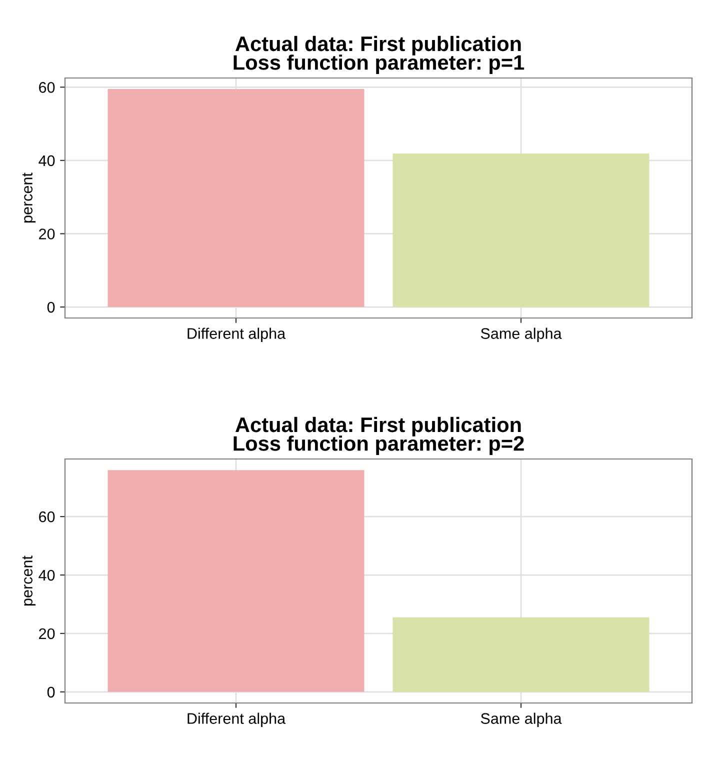  I want to click on chart-title: Actual data: First publication Loss function parameter: p=1, so click(379, 55).